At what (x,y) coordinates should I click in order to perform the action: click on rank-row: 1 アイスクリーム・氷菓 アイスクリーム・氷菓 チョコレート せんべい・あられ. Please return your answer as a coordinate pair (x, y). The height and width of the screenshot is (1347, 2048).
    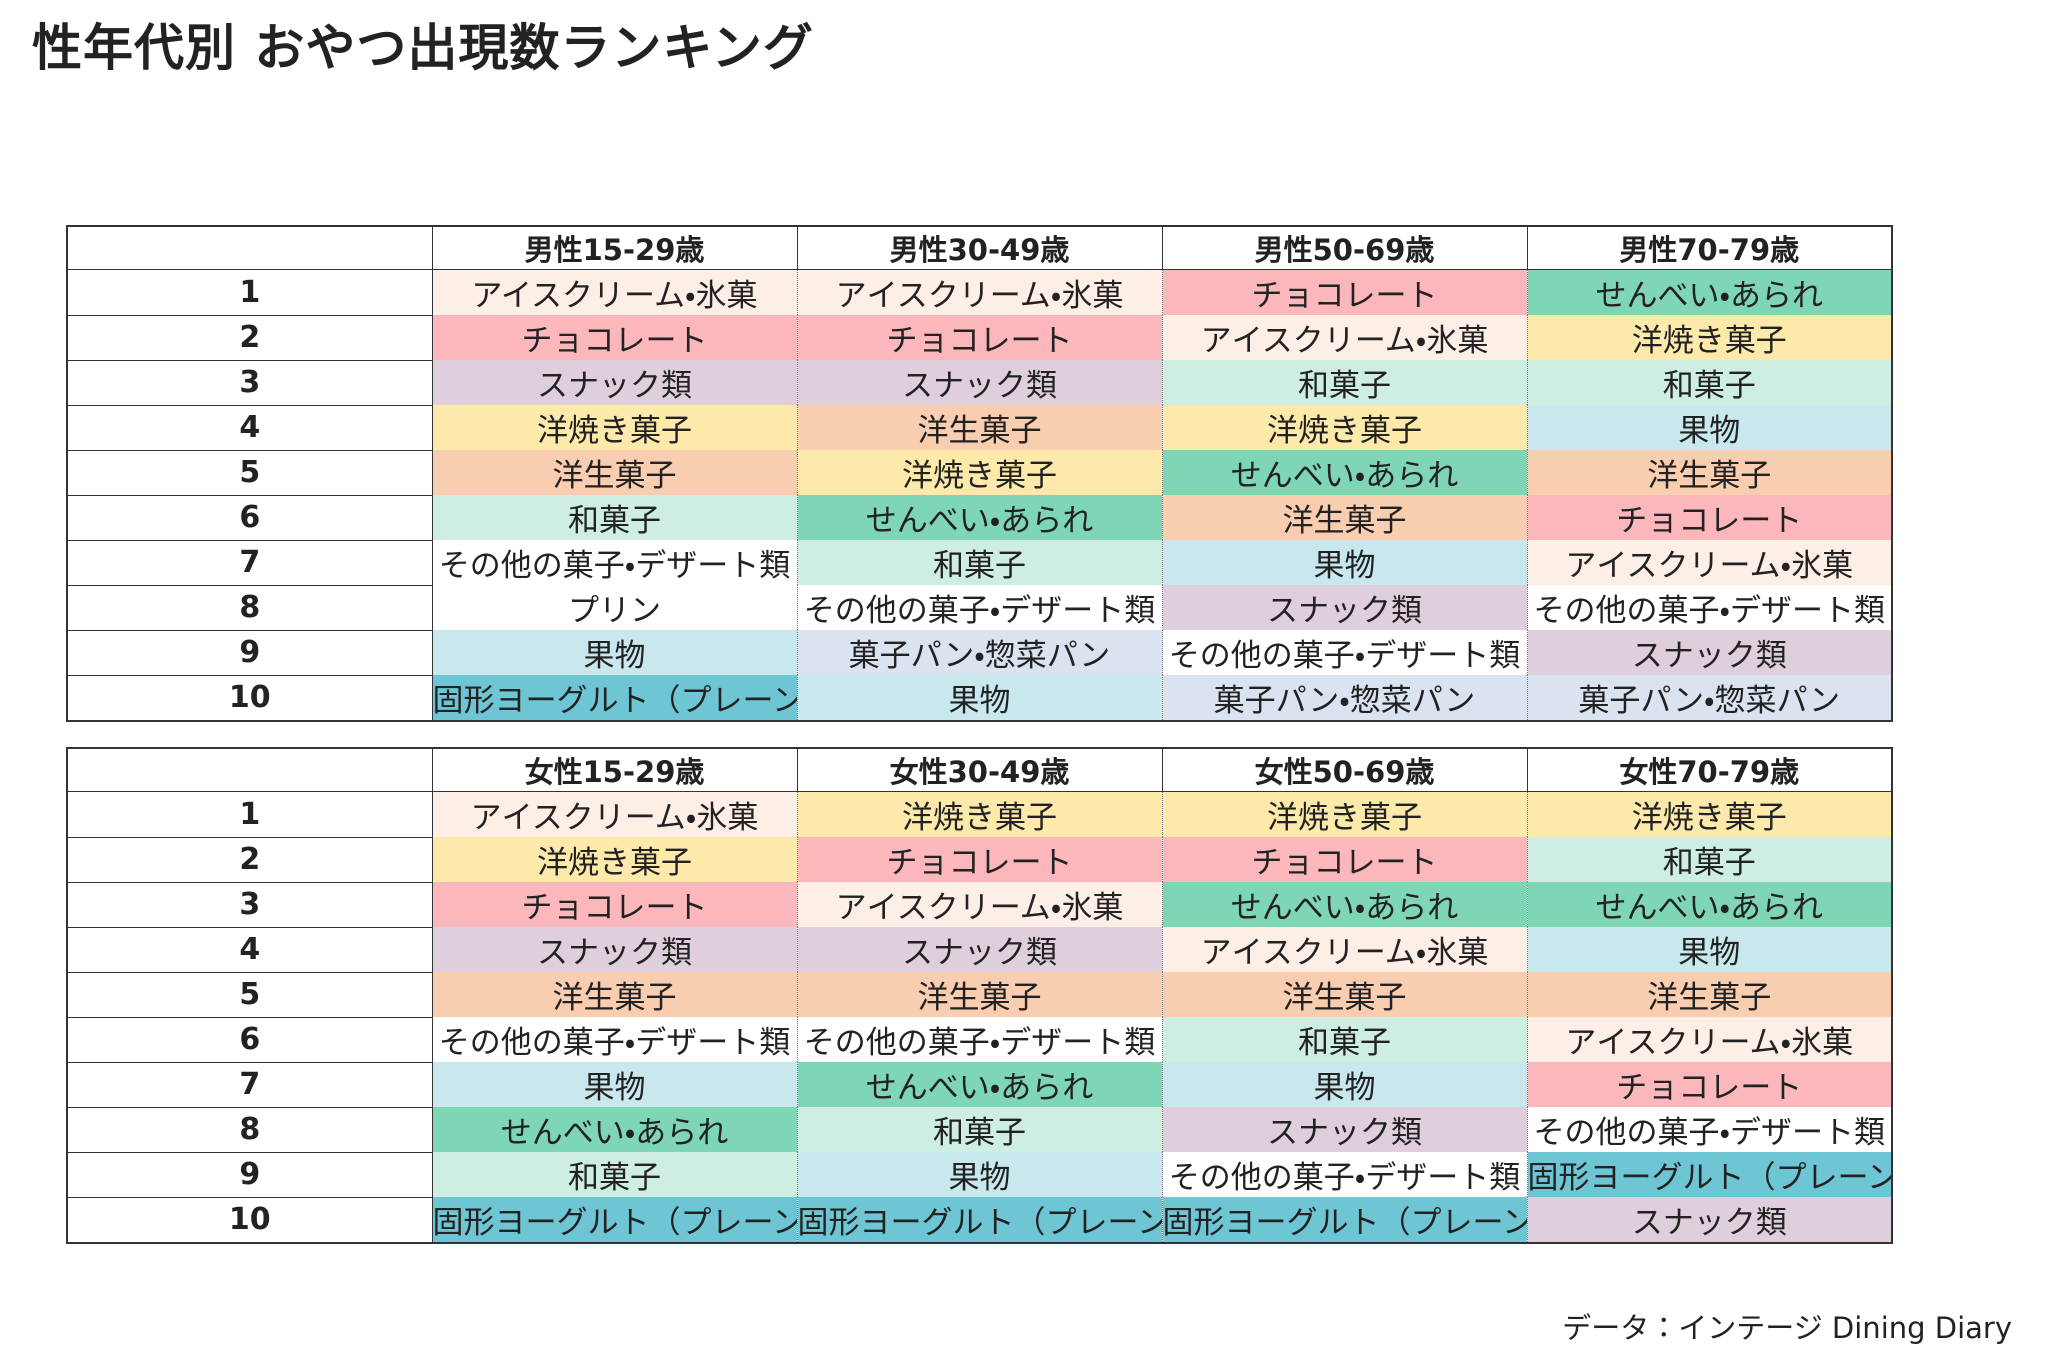
    Looking at the image, I should click on (979, 292).